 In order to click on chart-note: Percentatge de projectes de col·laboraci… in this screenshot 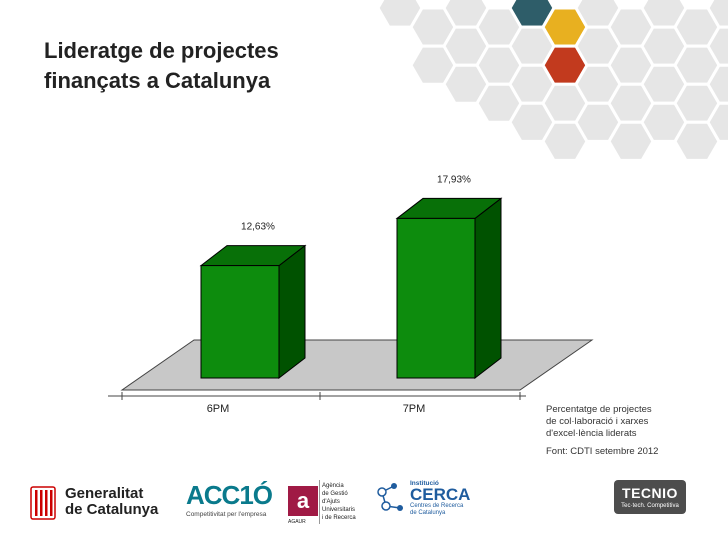, I will do `click(631, 431)`.